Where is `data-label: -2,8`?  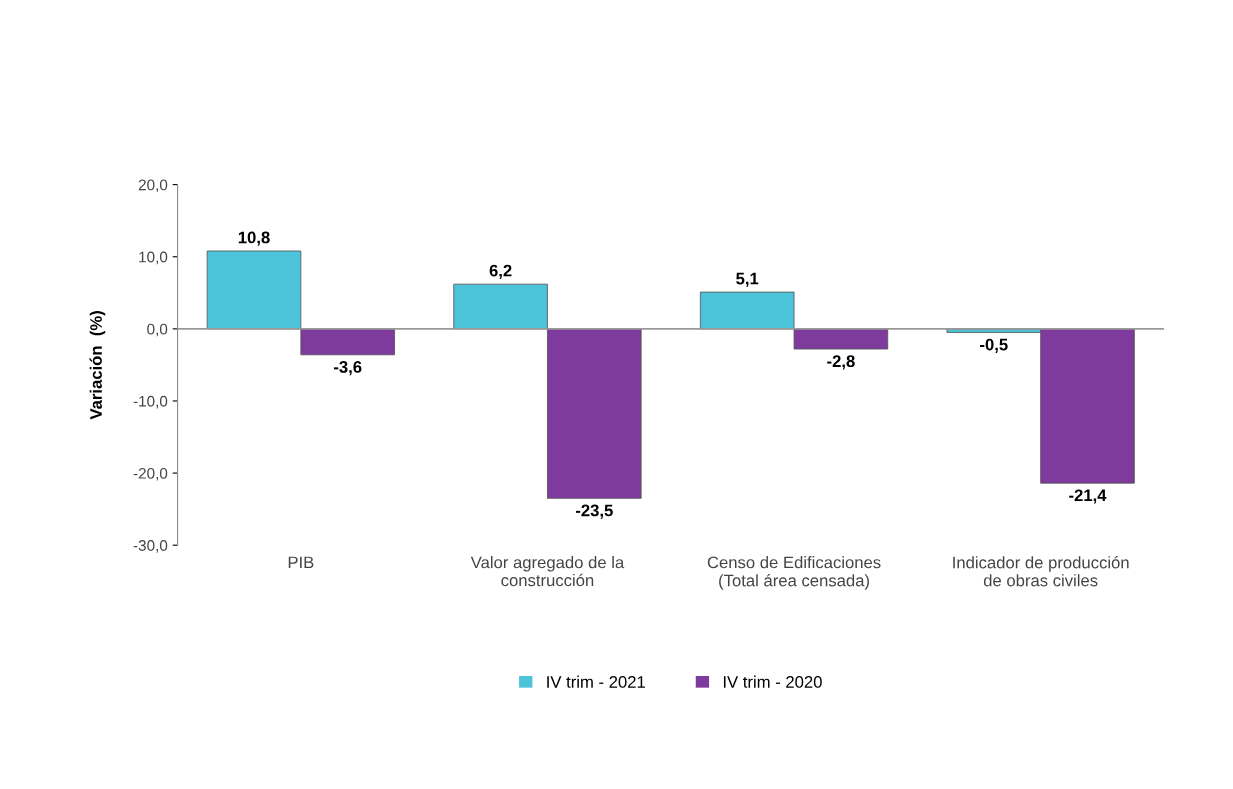
data-label: -2,8 is located at coordinates (841, 362).